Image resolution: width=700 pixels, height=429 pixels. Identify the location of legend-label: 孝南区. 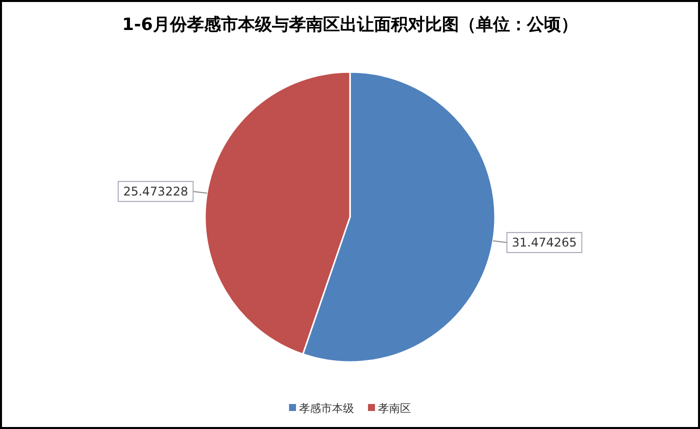
(394, 408).